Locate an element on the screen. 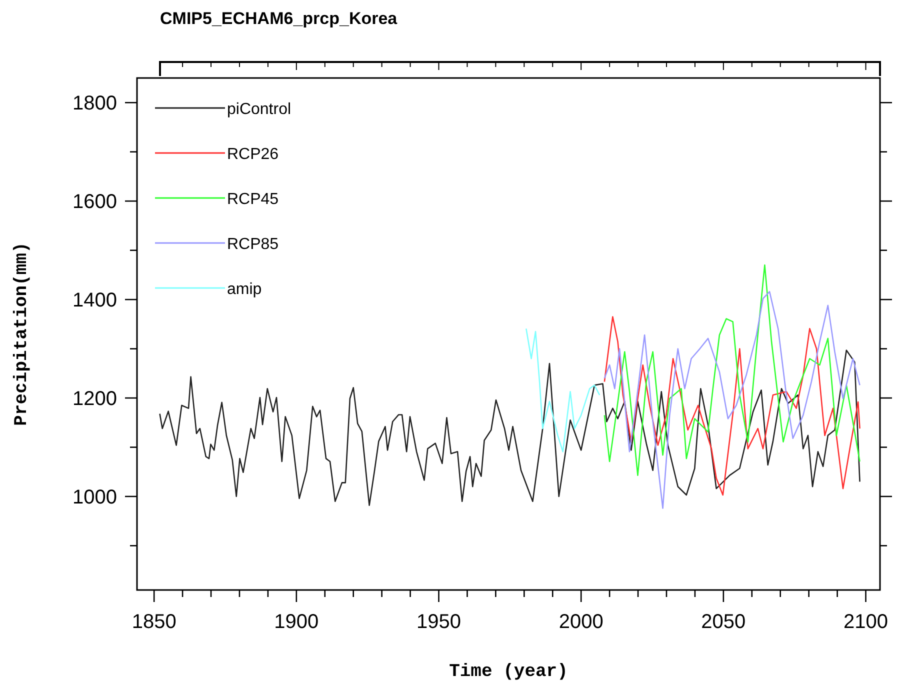 Image resolution: width=901 pixels, height=684 pixels. x-tick-label: 1850 is located at coordinates (154, 622).